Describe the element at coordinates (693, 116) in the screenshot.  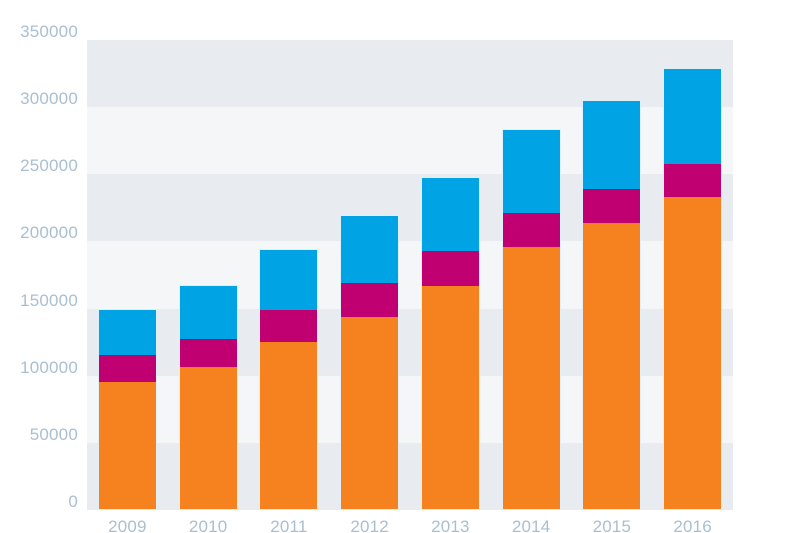
I see `bar-segment-blue-top-segment-2016` at that location.